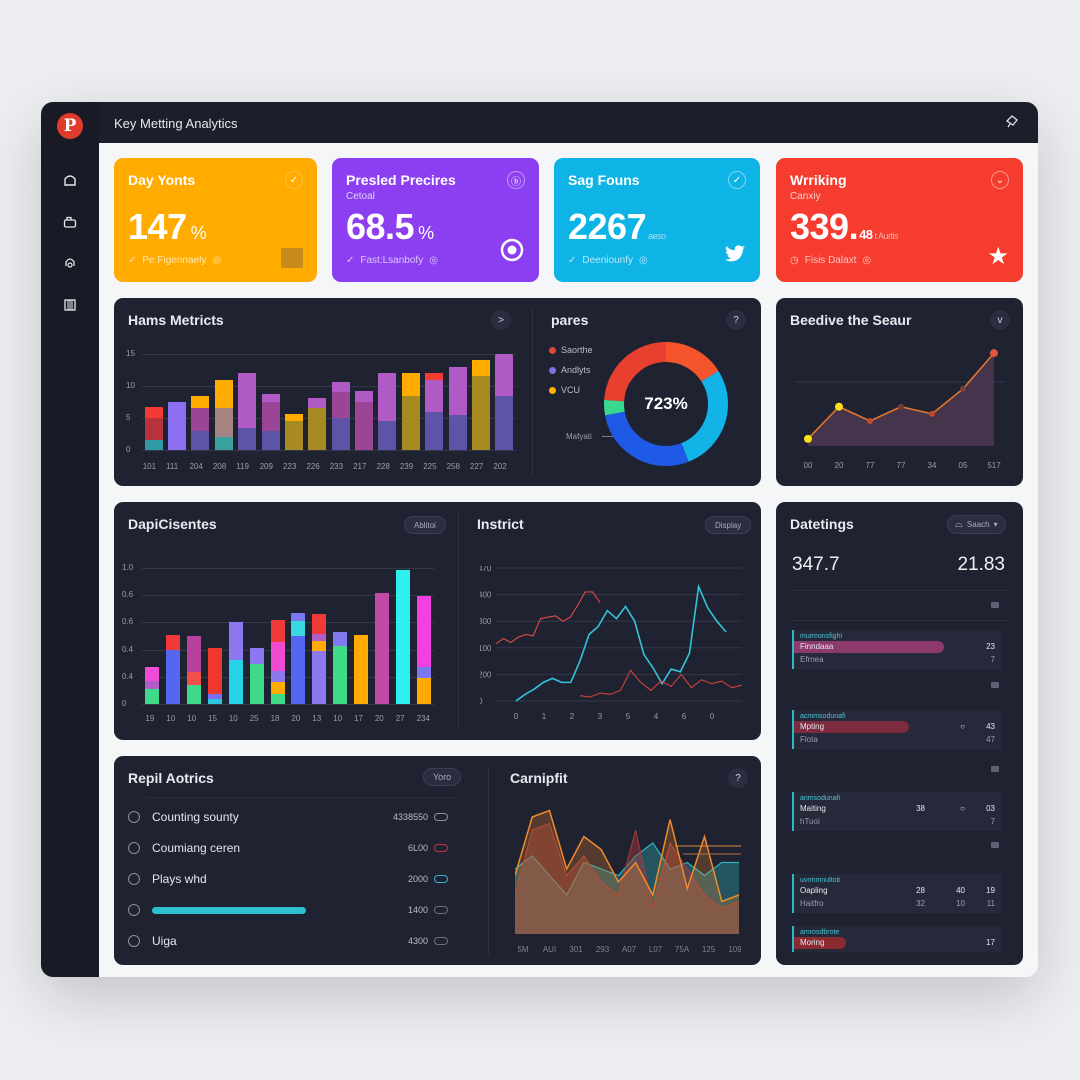 This screenshot has height=1080, width=1080. What do you see at coordinates (657, 220) in the screenshot?
I see `kpi-card-sag-founs: Sag Founs 2267 aeso ✓ Deeniounfy ◎ ✓` at bounding box center [657, 220].